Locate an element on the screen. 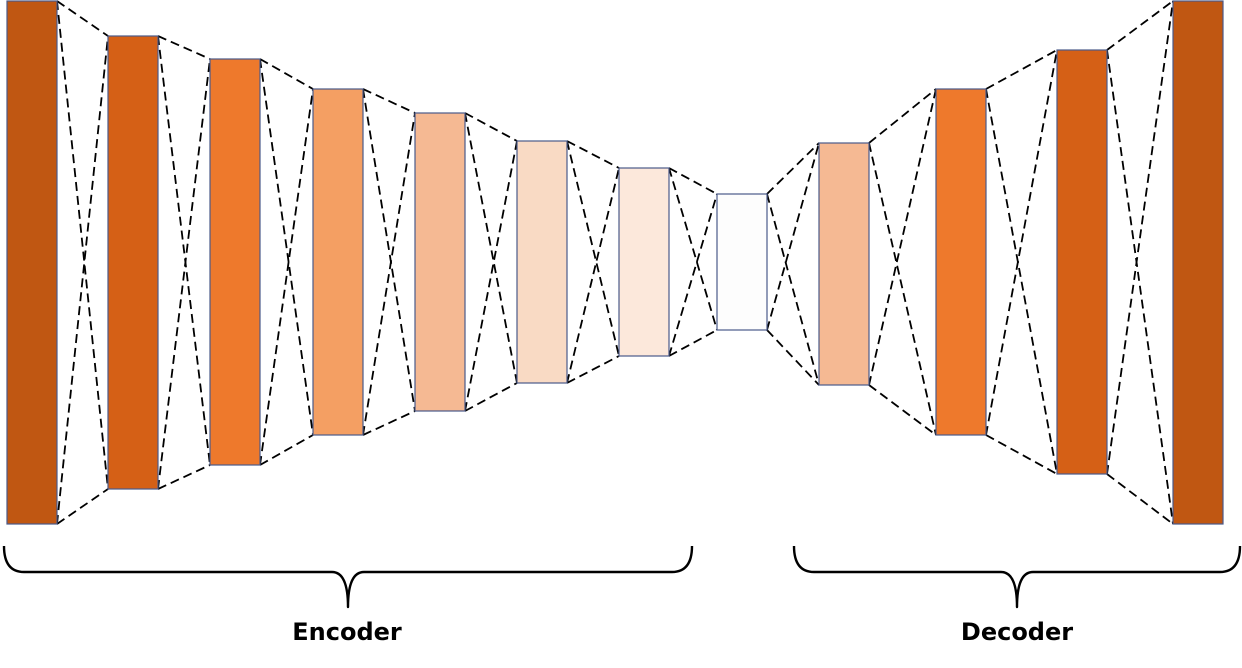  decoder-label: Decoder is located at coordinates (1017, 632).